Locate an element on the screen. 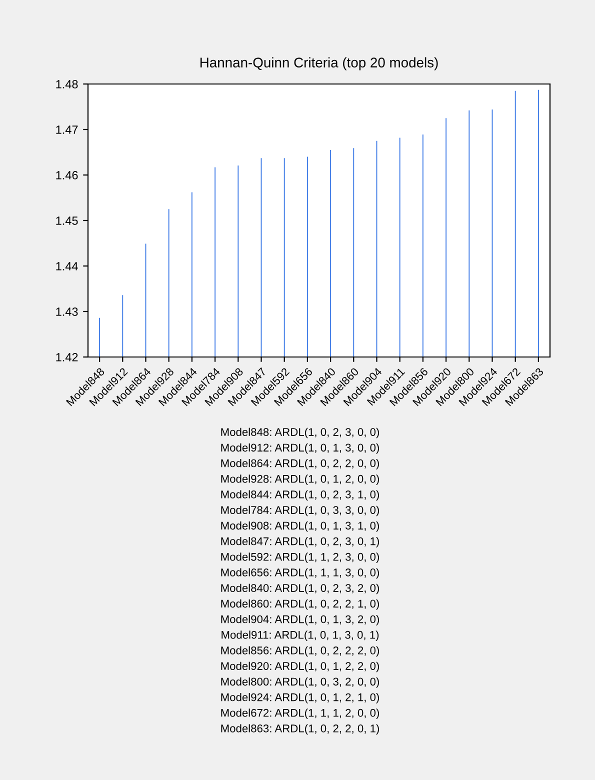 The width and height of the screenshot is (595, 780). text: Model848: ARDL(1, 0, 2, 3, 0, 0) is located at coordinates (300, 433).